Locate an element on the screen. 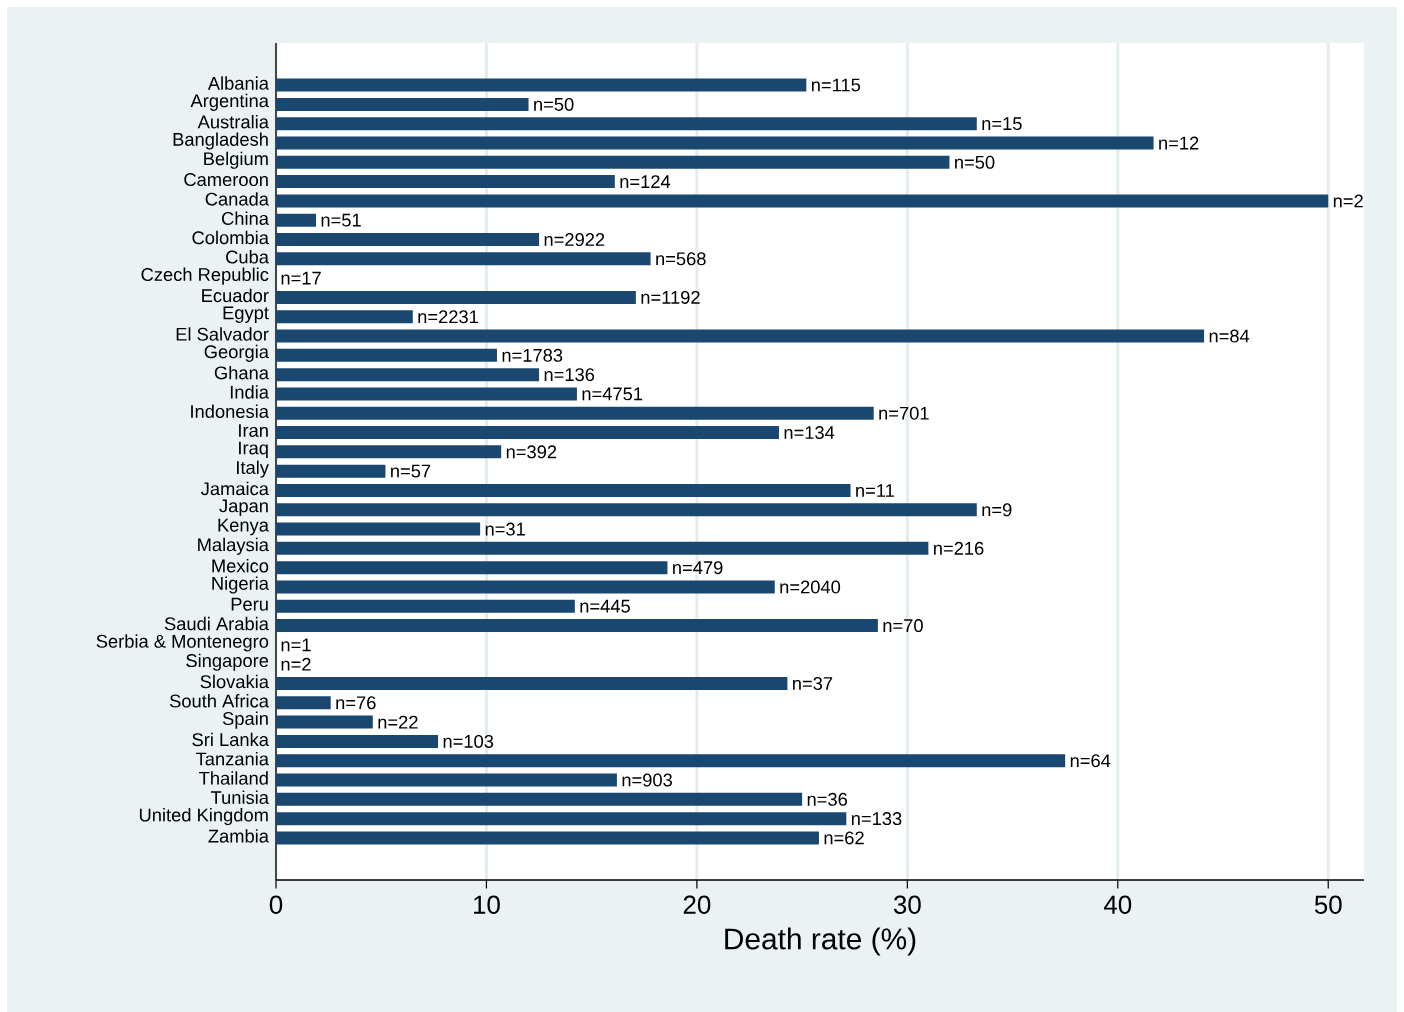 The height and width of the screenshot is (1012, 1404). y-tick-label: Mexico is located at coordinates (240, 565).